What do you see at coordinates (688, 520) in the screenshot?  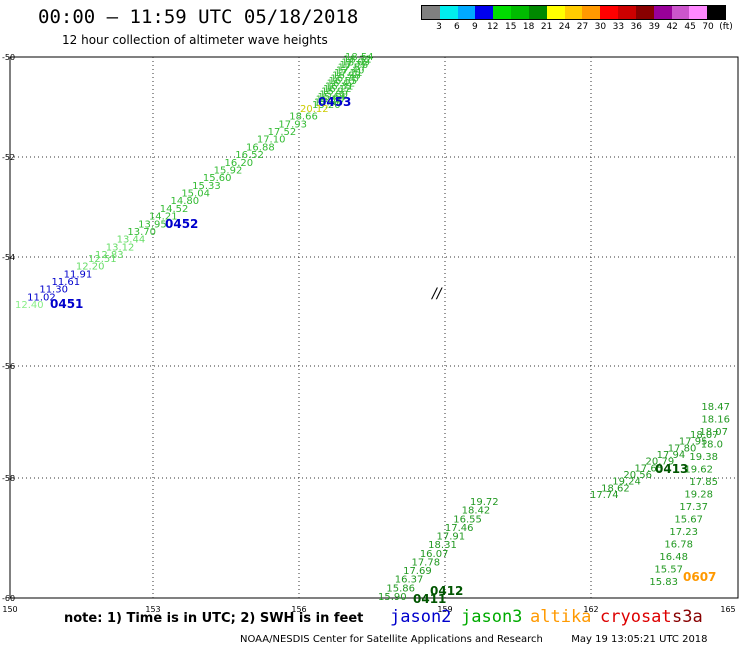 I see `swh-value: 15.67` at bounding box center [688, 520].